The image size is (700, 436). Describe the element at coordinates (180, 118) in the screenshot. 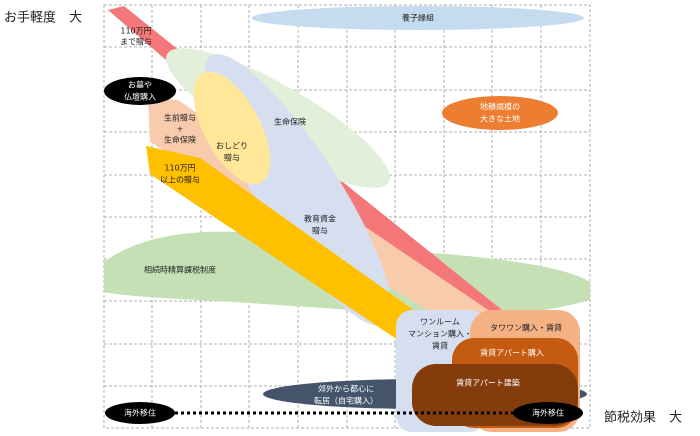

I see `node-label: 生前贈与` at that location.